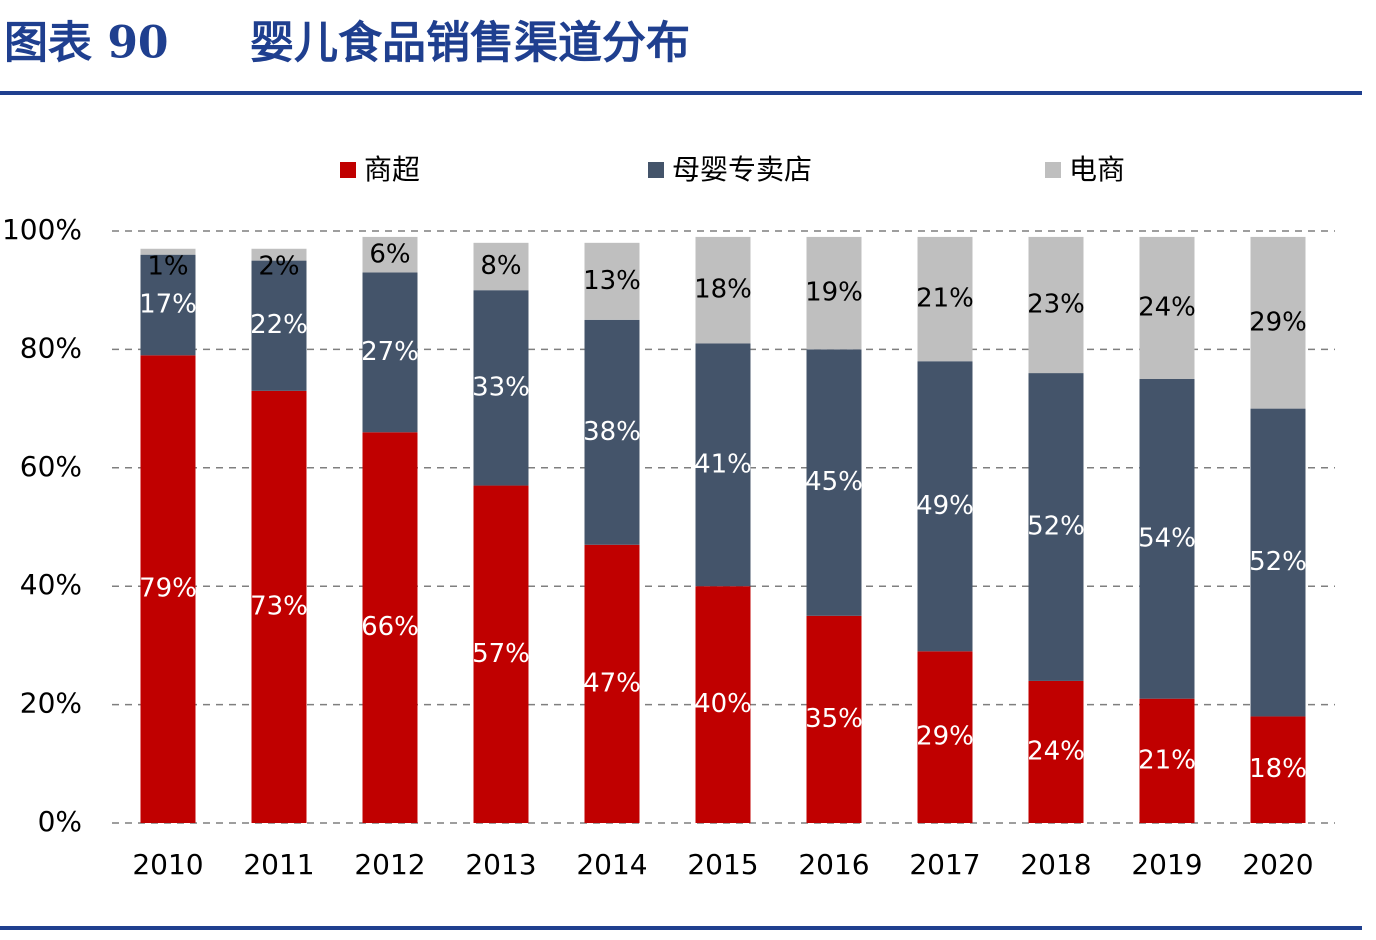 The width and height of the screenshot is (1376, 940). I want to click on data-label: 13%, so click(612, 281).